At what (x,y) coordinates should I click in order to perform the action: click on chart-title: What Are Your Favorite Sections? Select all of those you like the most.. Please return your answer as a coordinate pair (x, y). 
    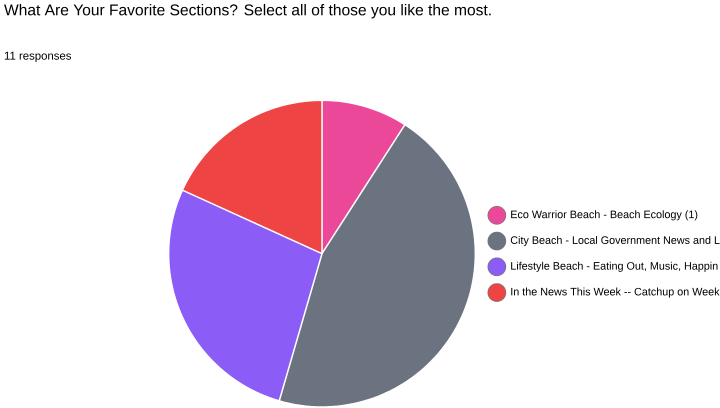
    Looking at the image, I should click on (247, 11).